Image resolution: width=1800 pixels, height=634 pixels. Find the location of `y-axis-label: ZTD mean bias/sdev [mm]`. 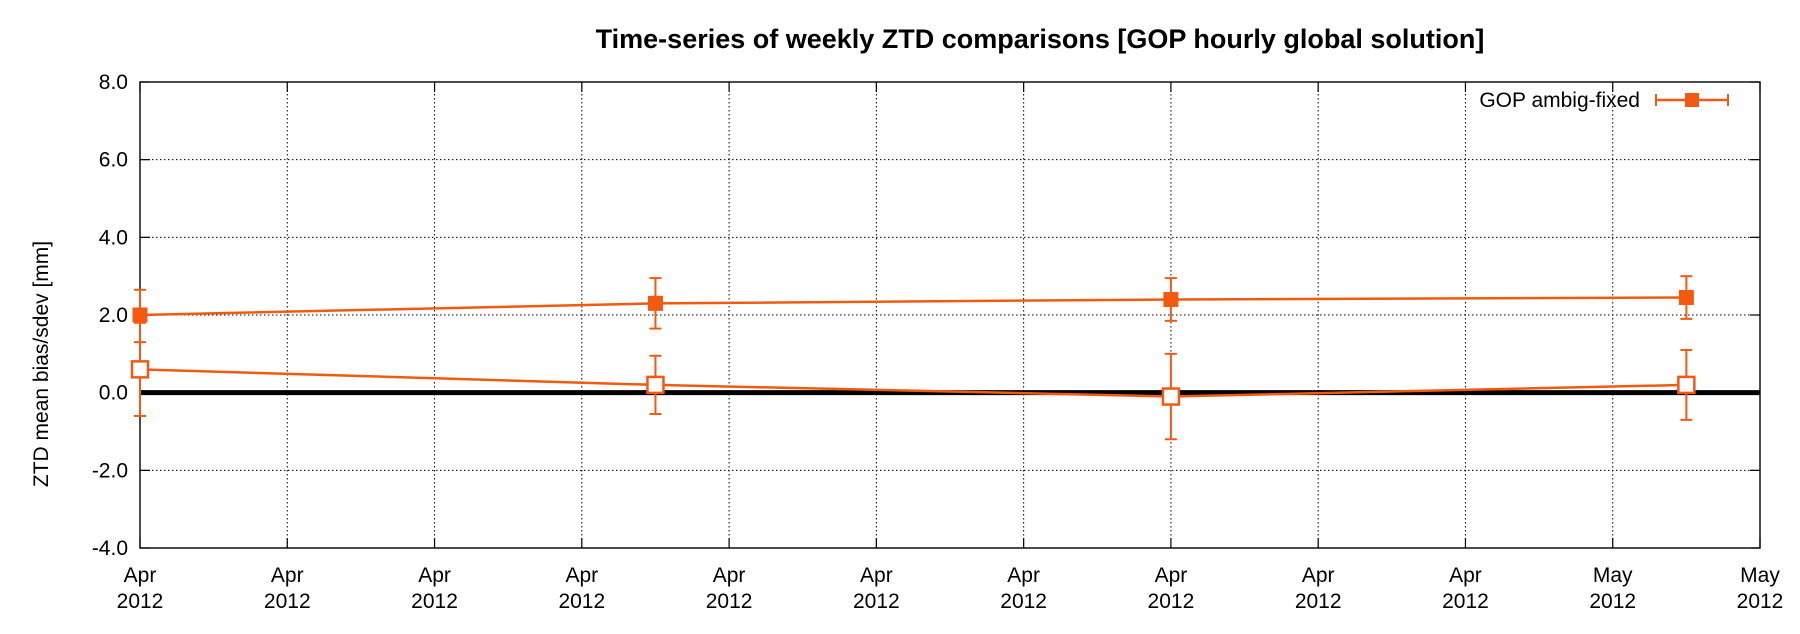

y-axis-label: ZTD mean bias/sdev [mm] is located at coordinates (41, 364).